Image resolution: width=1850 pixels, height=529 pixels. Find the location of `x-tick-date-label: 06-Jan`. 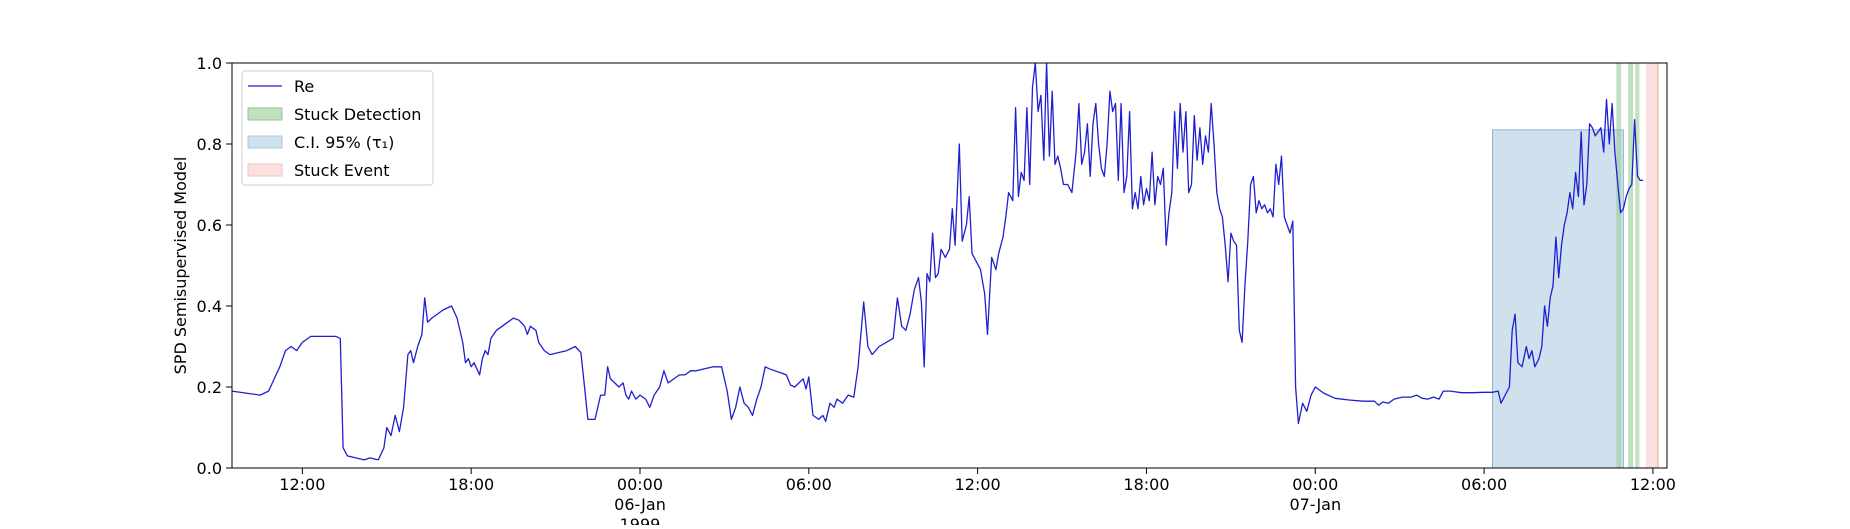

x-tick-date-label: 06-Jan is located at coordinates (640, 504).